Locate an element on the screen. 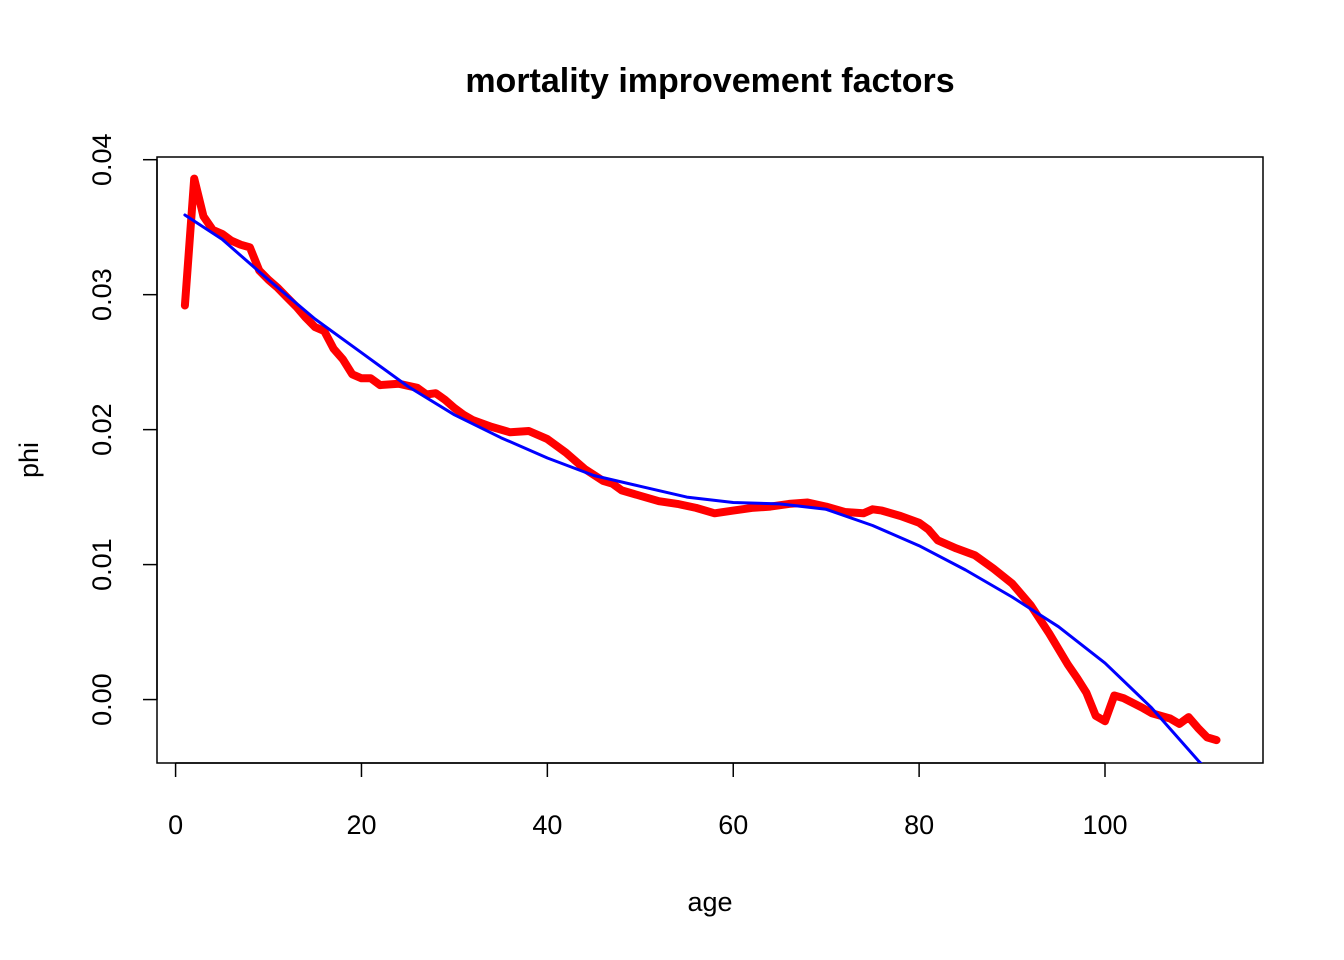  x-tick-label: 80 is located at coordinates (919, 825).